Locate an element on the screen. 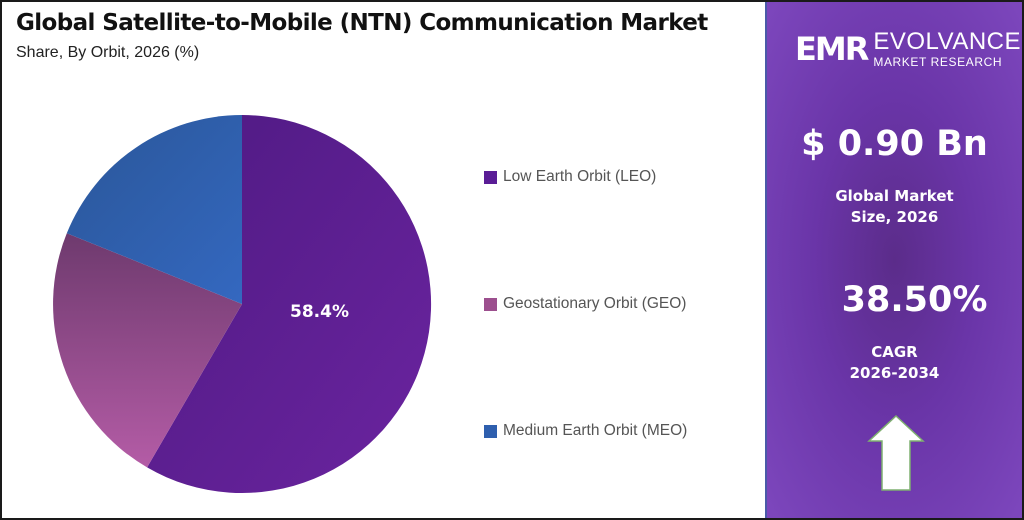  pie-slice-meo is located at coordinates (154, 209).